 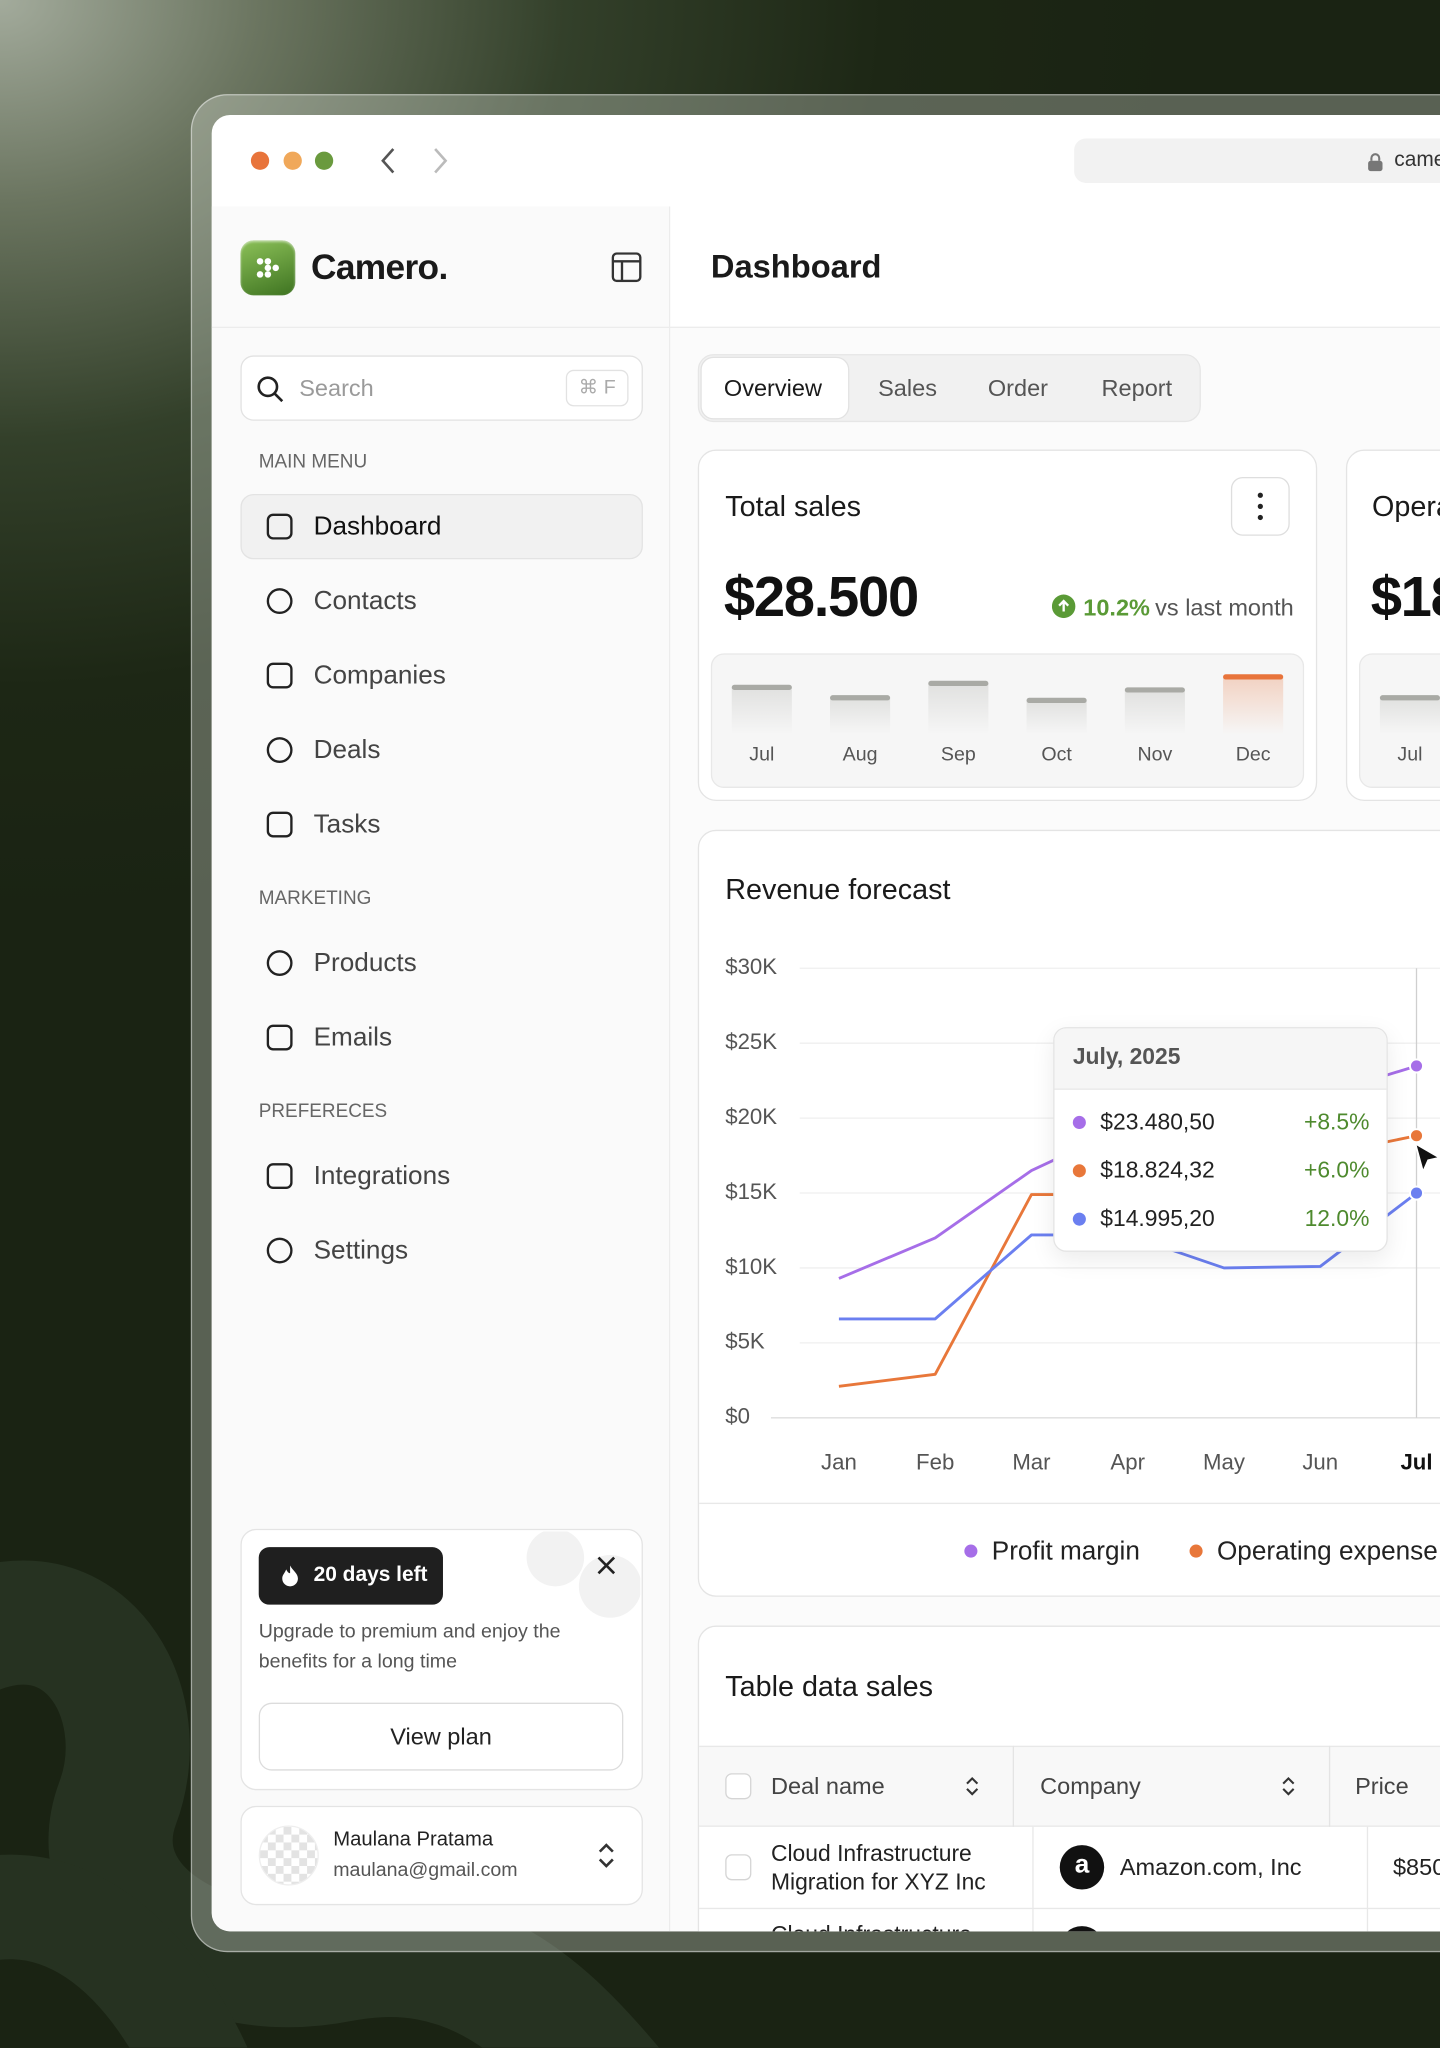 I want to click on nav-label: Products, so click(x=365, y=963).